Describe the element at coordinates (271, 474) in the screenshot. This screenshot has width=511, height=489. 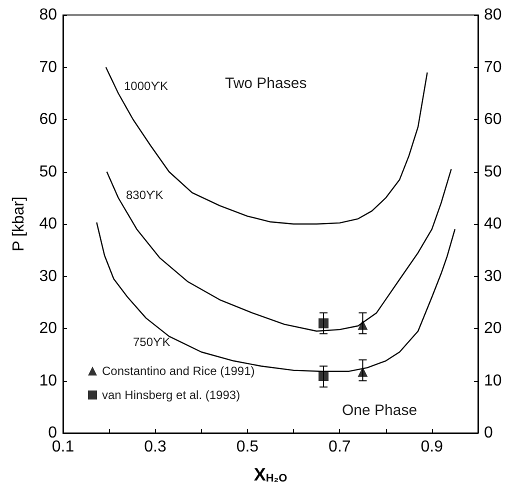
I see `x-axis-title: XH₂O` at that location.